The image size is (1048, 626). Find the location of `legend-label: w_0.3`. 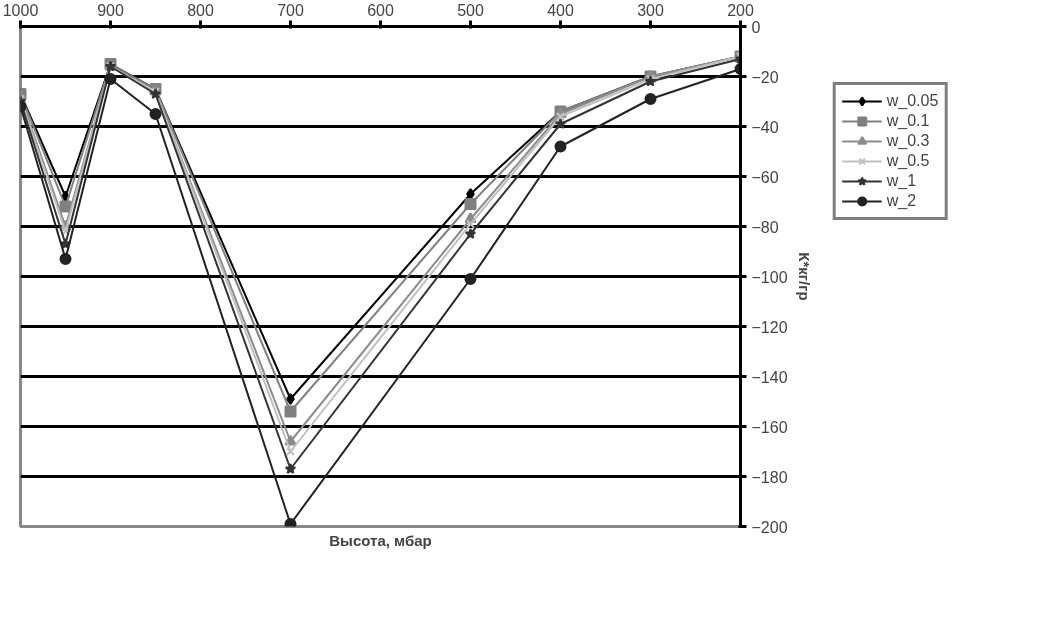

legend-label: w_0.3 is located at coordinates (908, 140).